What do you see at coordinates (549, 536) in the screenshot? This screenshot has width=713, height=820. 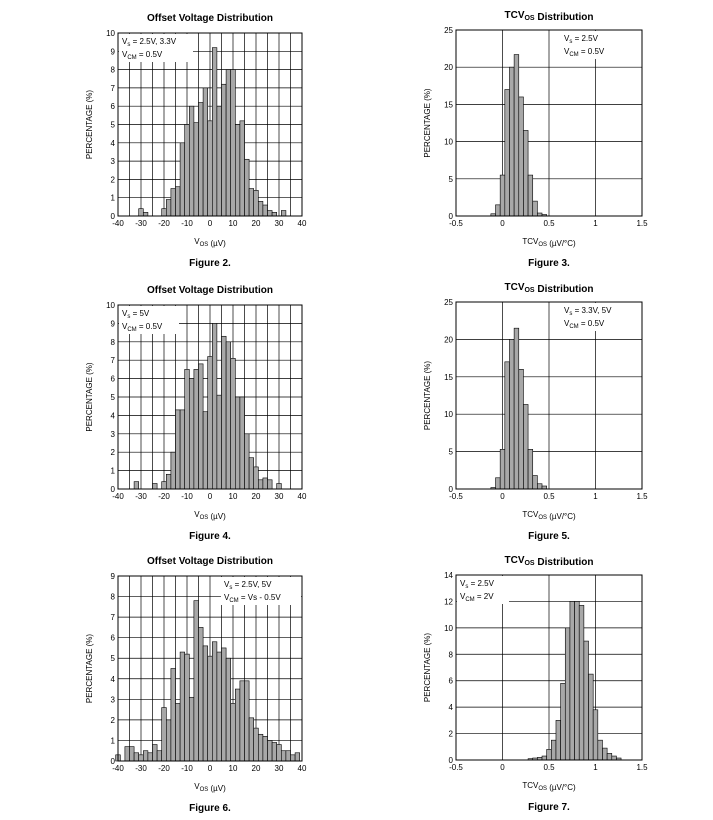 I see `figure-caption: Figure 5.` at bounding box center [549, 536].